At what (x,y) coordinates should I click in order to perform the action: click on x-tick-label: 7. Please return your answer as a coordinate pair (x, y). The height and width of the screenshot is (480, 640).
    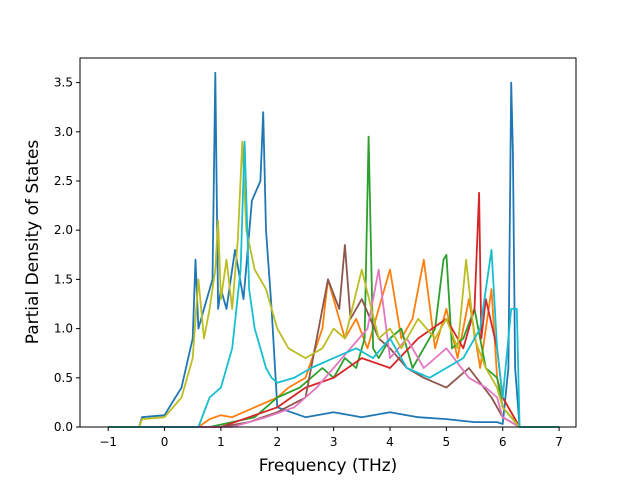
    Looking at the image, I should click on (559, 442).